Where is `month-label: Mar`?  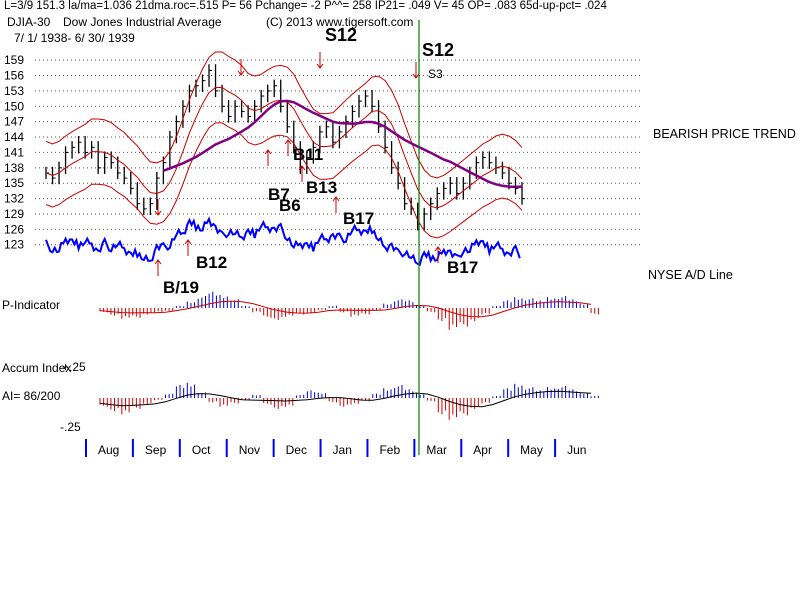 month-label: Mar is located at coordinates (436, 450).